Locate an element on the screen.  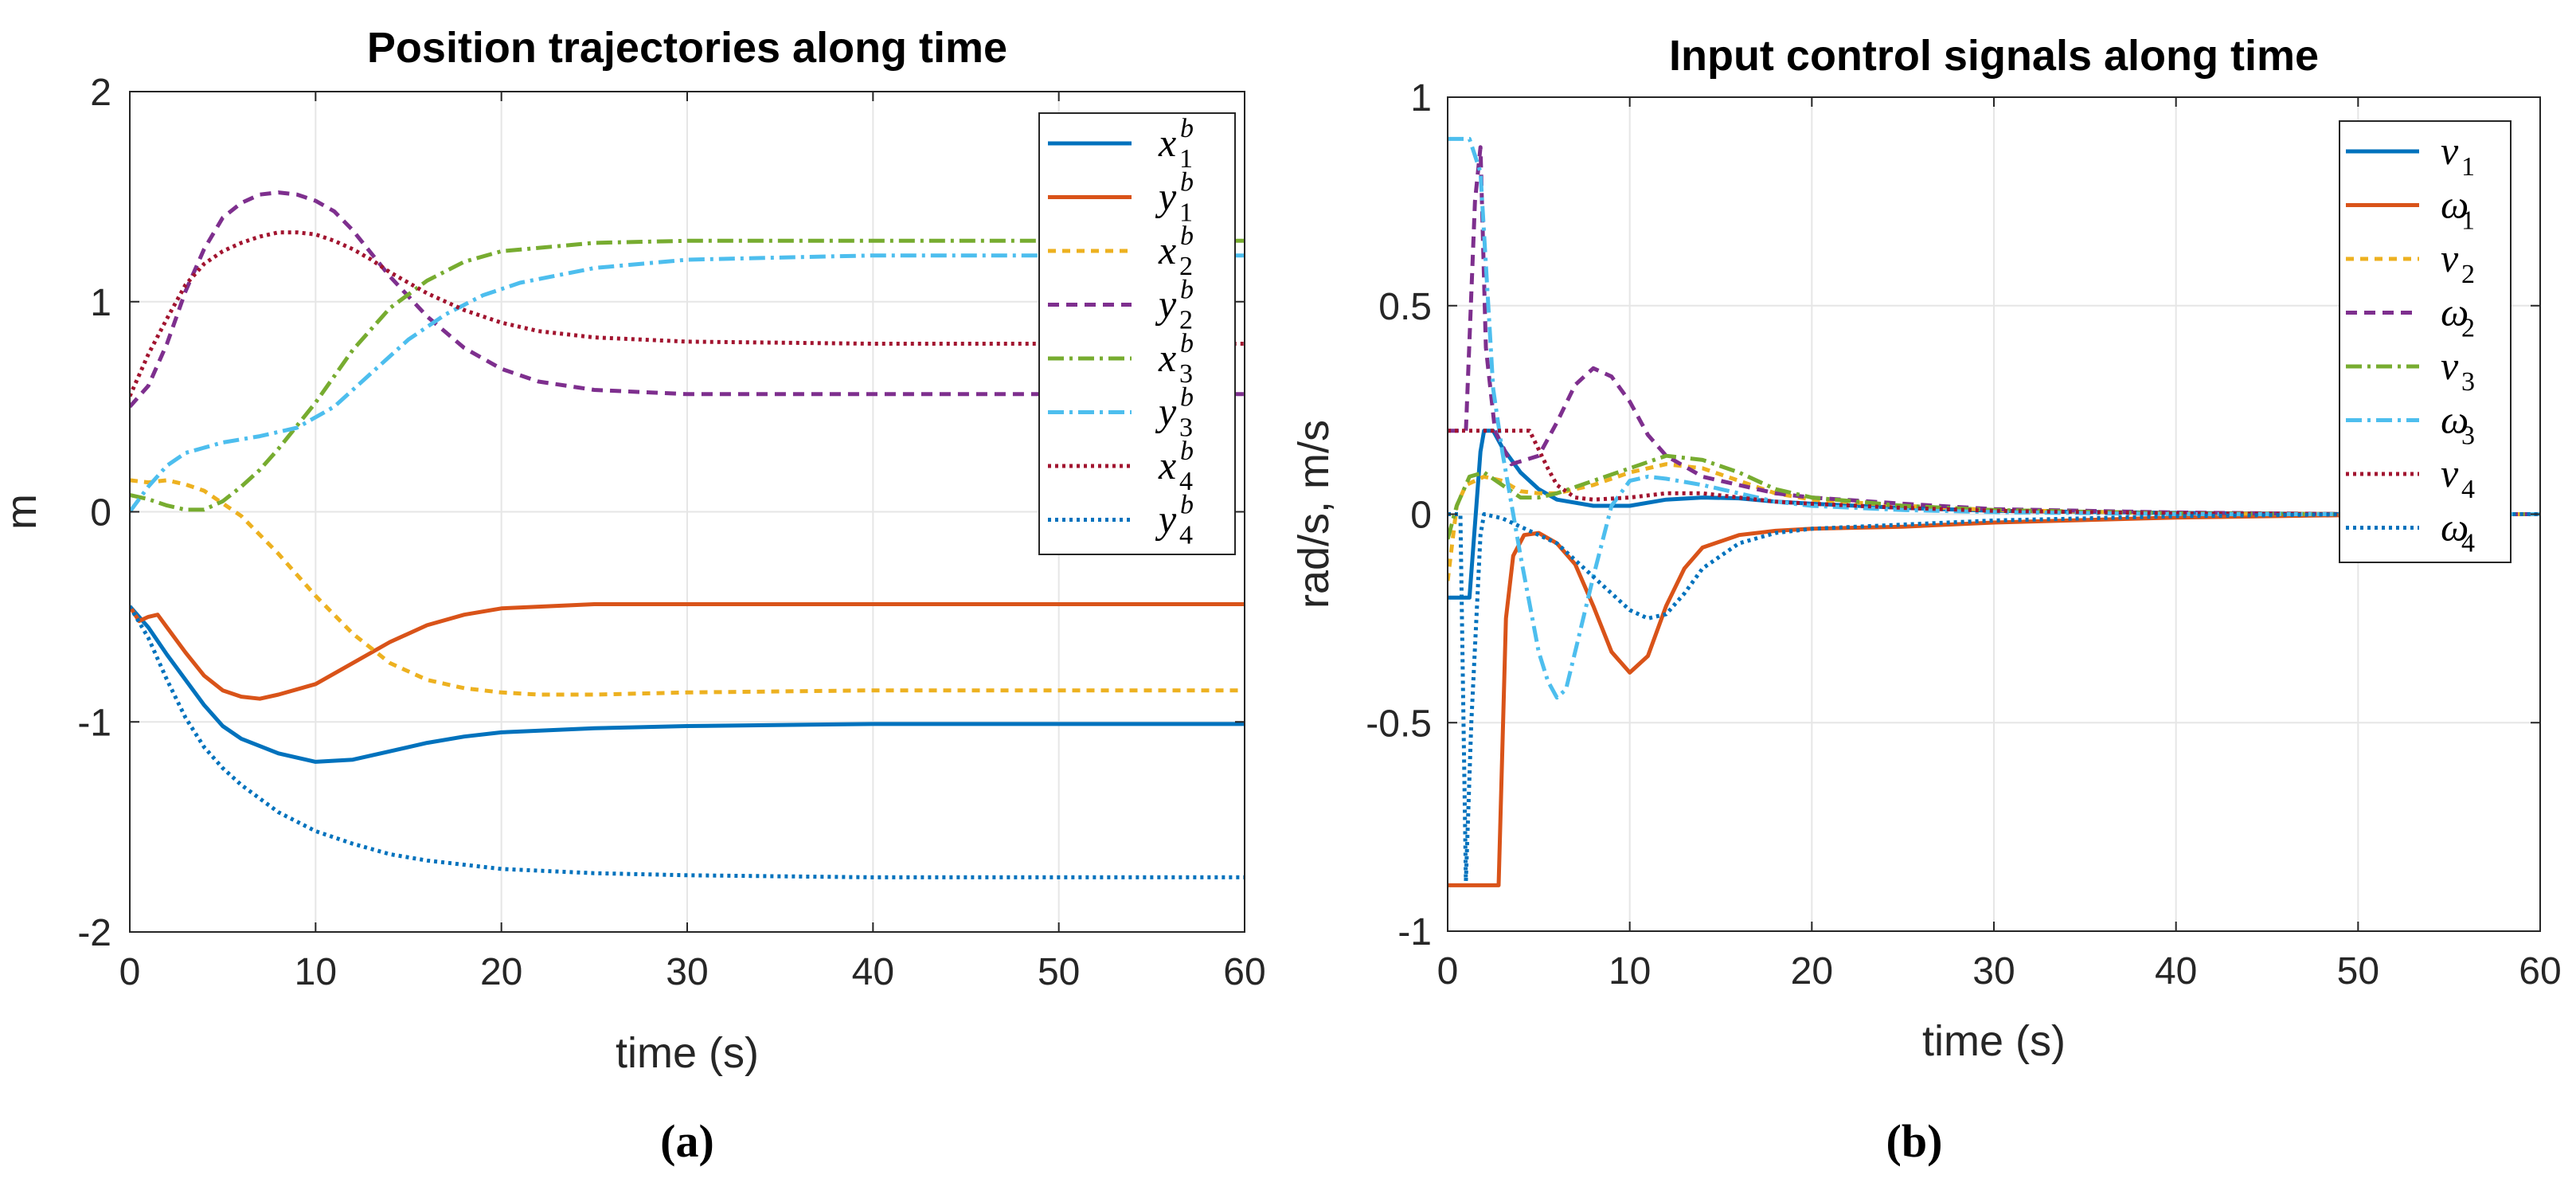
series-line-v2 is located at coordinates (1994, 521).